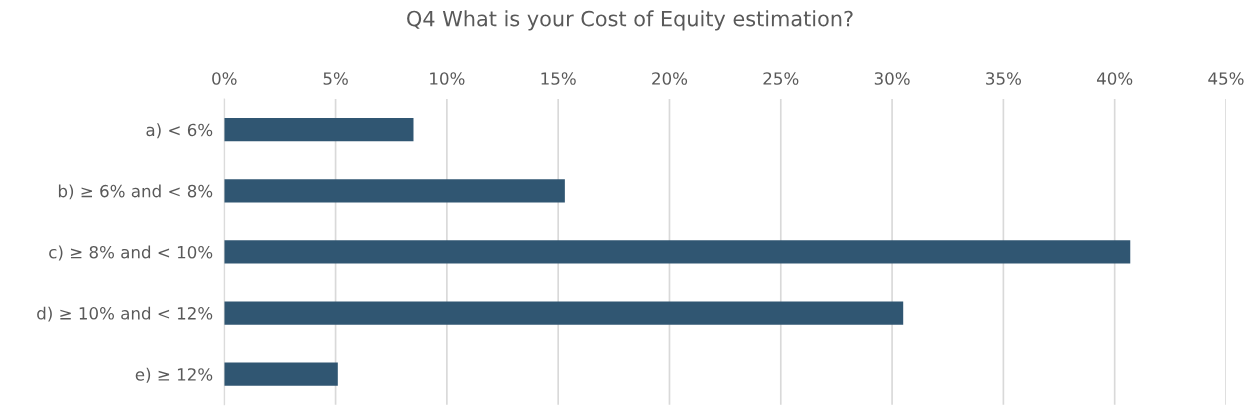 This screenshot has width=1260, height=413. Describe the element at coordinates (558, 78) in the screenshot. I see `x-tick-label: 15%` at that location.